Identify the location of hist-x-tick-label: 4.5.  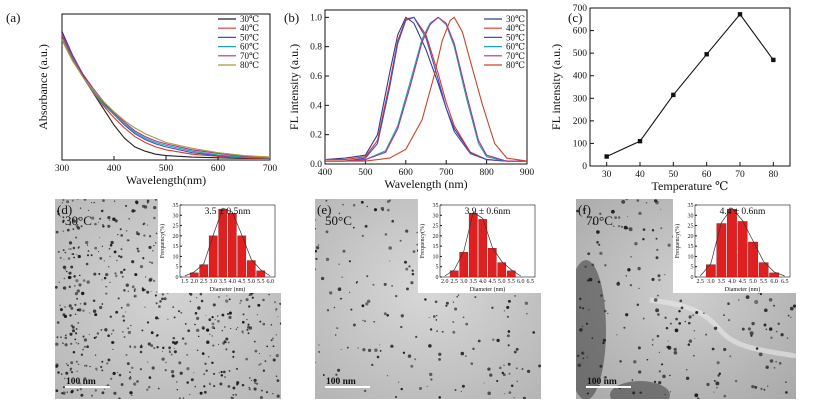
(493, 282).